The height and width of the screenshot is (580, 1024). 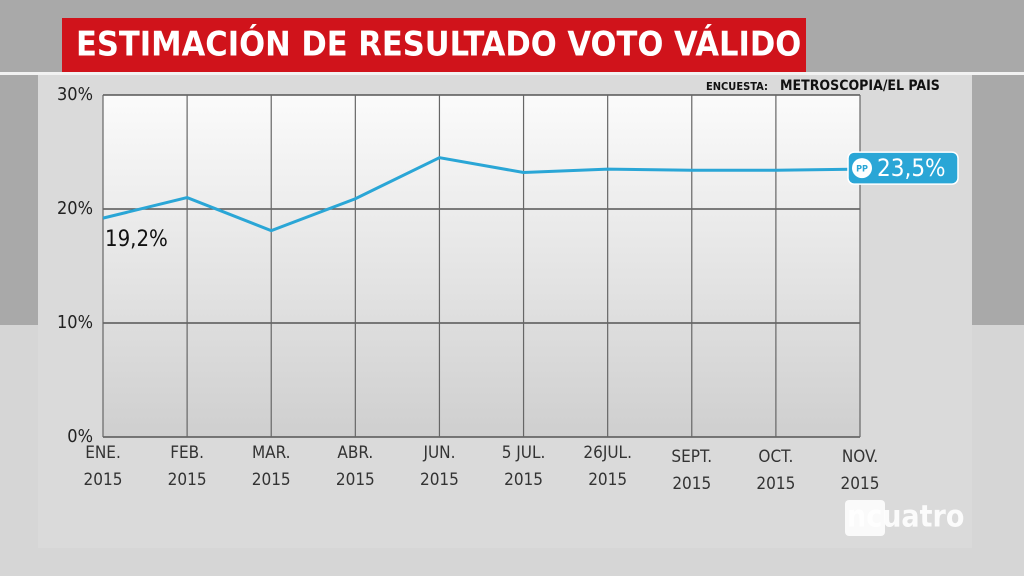 What do you see at coordinates (103, 453) in the screenshot?
I see `x-tick-label: ENE.` at bounding box center [103, 453].